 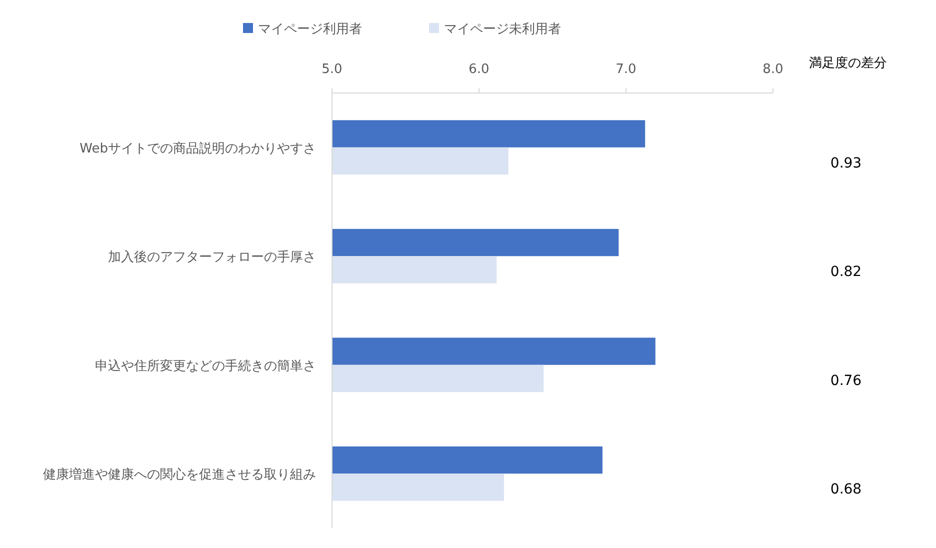 What do you see at coordinates (212, 258) in the screenshot?
I see `y-tick-label: 加入後のアフターフォローの手厚さ` at bounding box center [212, 258].